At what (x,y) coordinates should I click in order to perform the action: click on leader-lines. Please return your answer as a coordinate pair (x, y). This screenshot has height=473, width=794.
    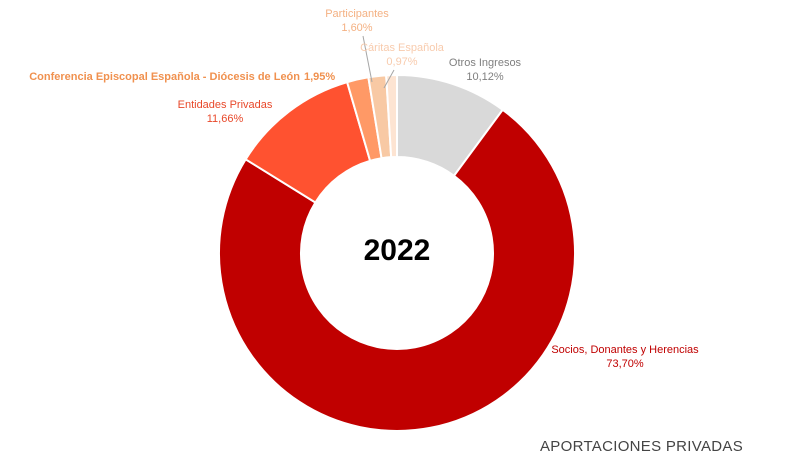
    Looking at the image, I should click on (378, 62).